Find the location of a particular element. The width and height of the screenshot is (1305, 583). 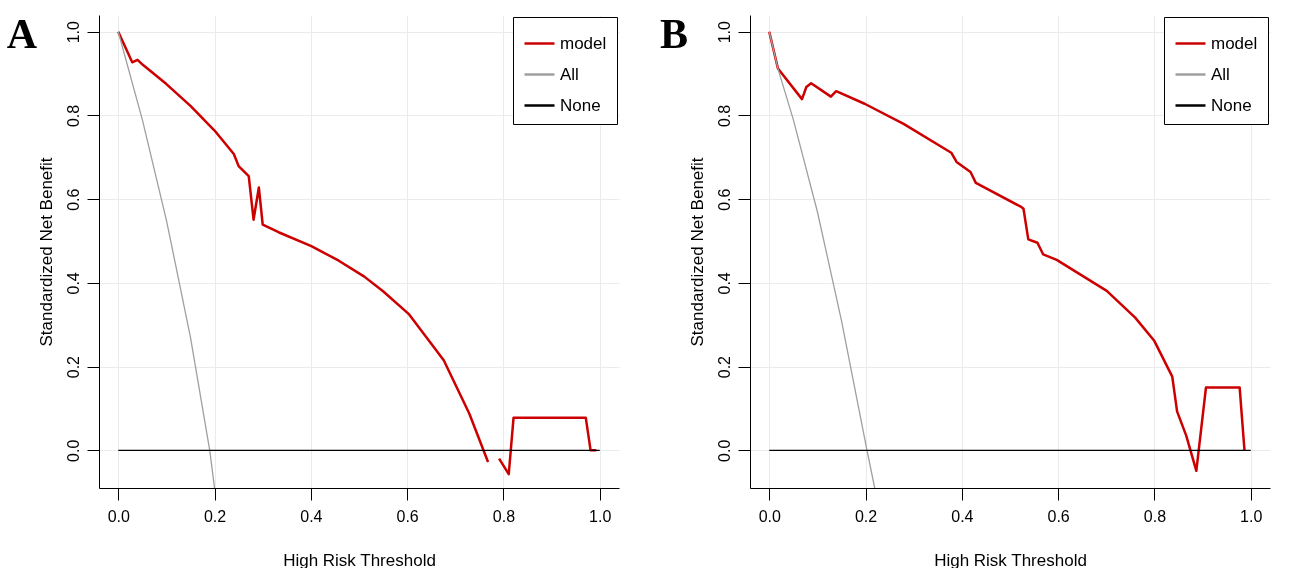

chart-title: B is located at coordinates (673, 34).